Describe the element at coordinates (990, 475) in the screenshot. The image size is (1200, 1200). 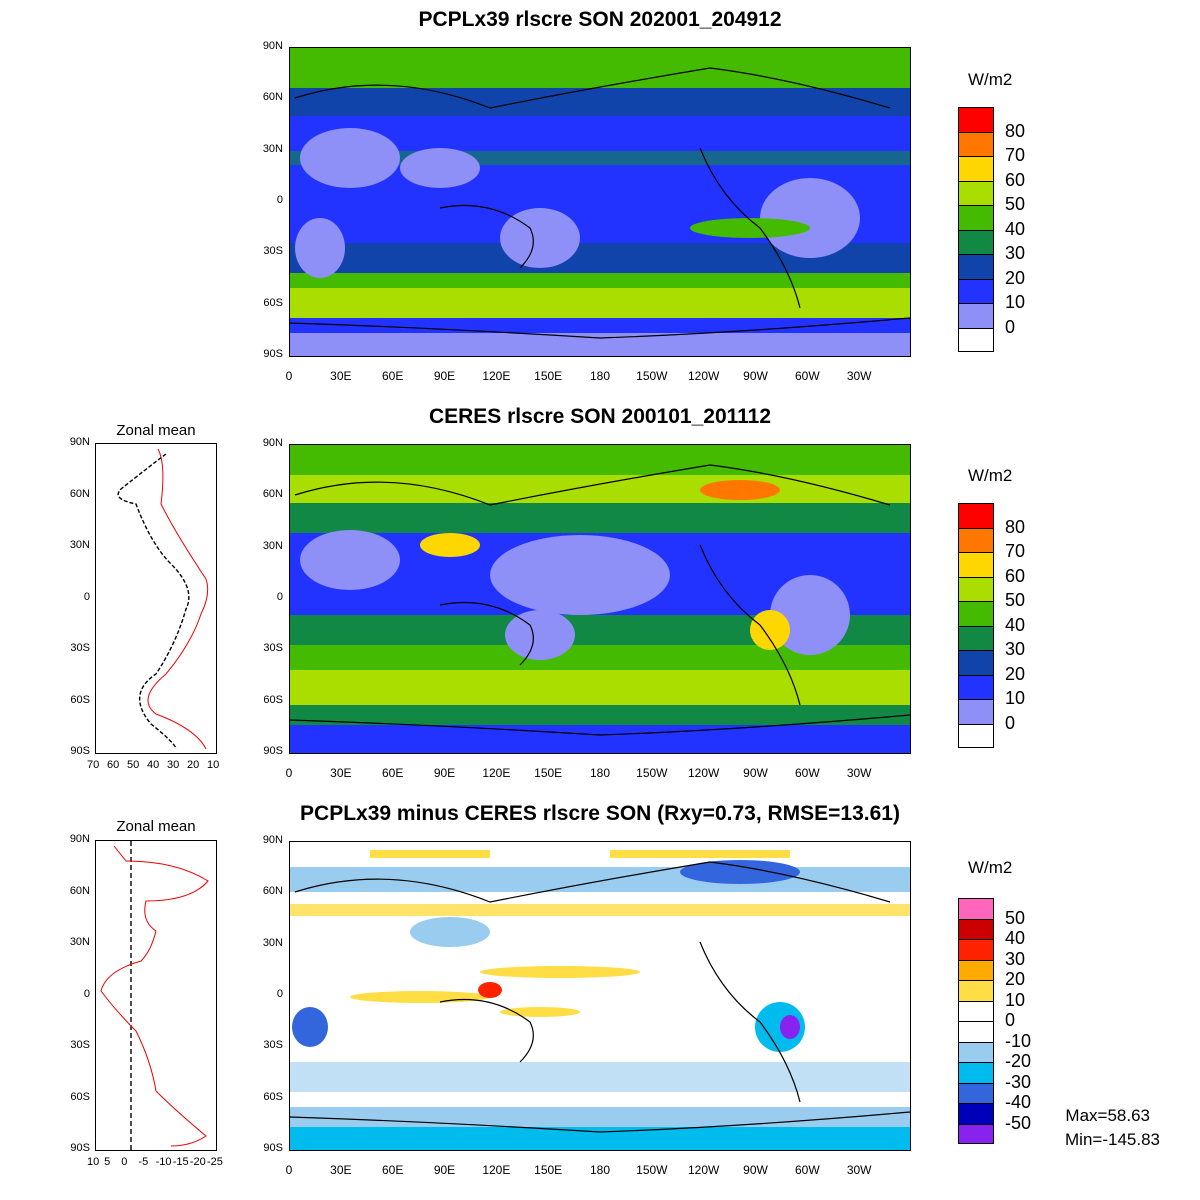
I see `legend2-unit: W/m2` at that location.